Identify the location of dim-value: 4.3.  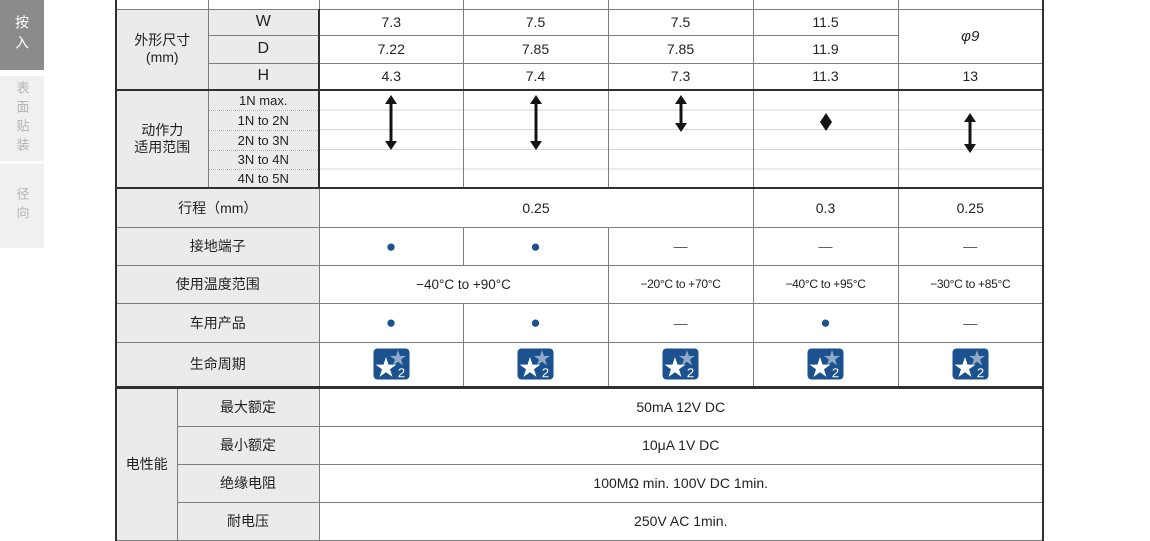
(391, 76).